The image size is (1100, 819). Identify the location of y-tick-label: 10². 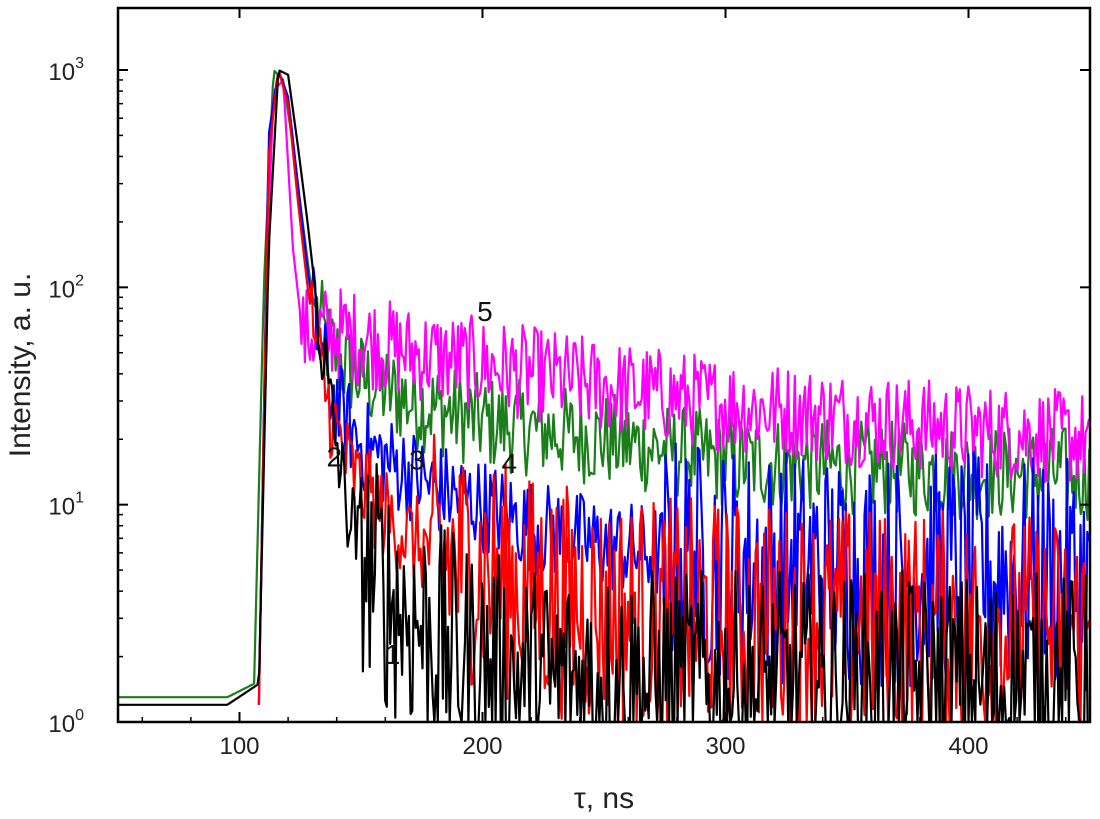
(66, 287).